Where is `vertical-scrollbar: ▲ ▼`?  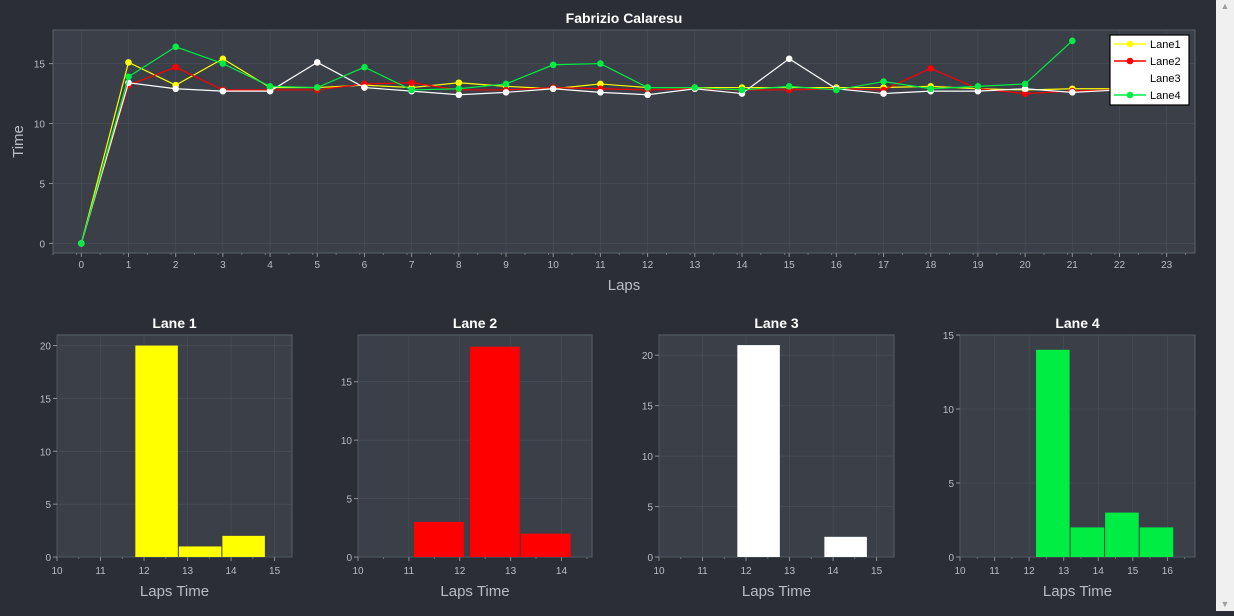 vertical-scrollbar: ▲ ▼ is located at coordinates (1225, 305).